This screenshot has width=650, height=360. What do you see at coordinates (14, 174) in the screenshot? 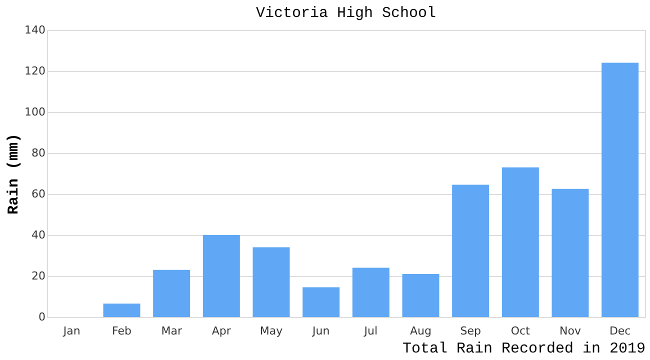
I see `y-axis-title: Rain (mm)` at bounding box center [14, 174].